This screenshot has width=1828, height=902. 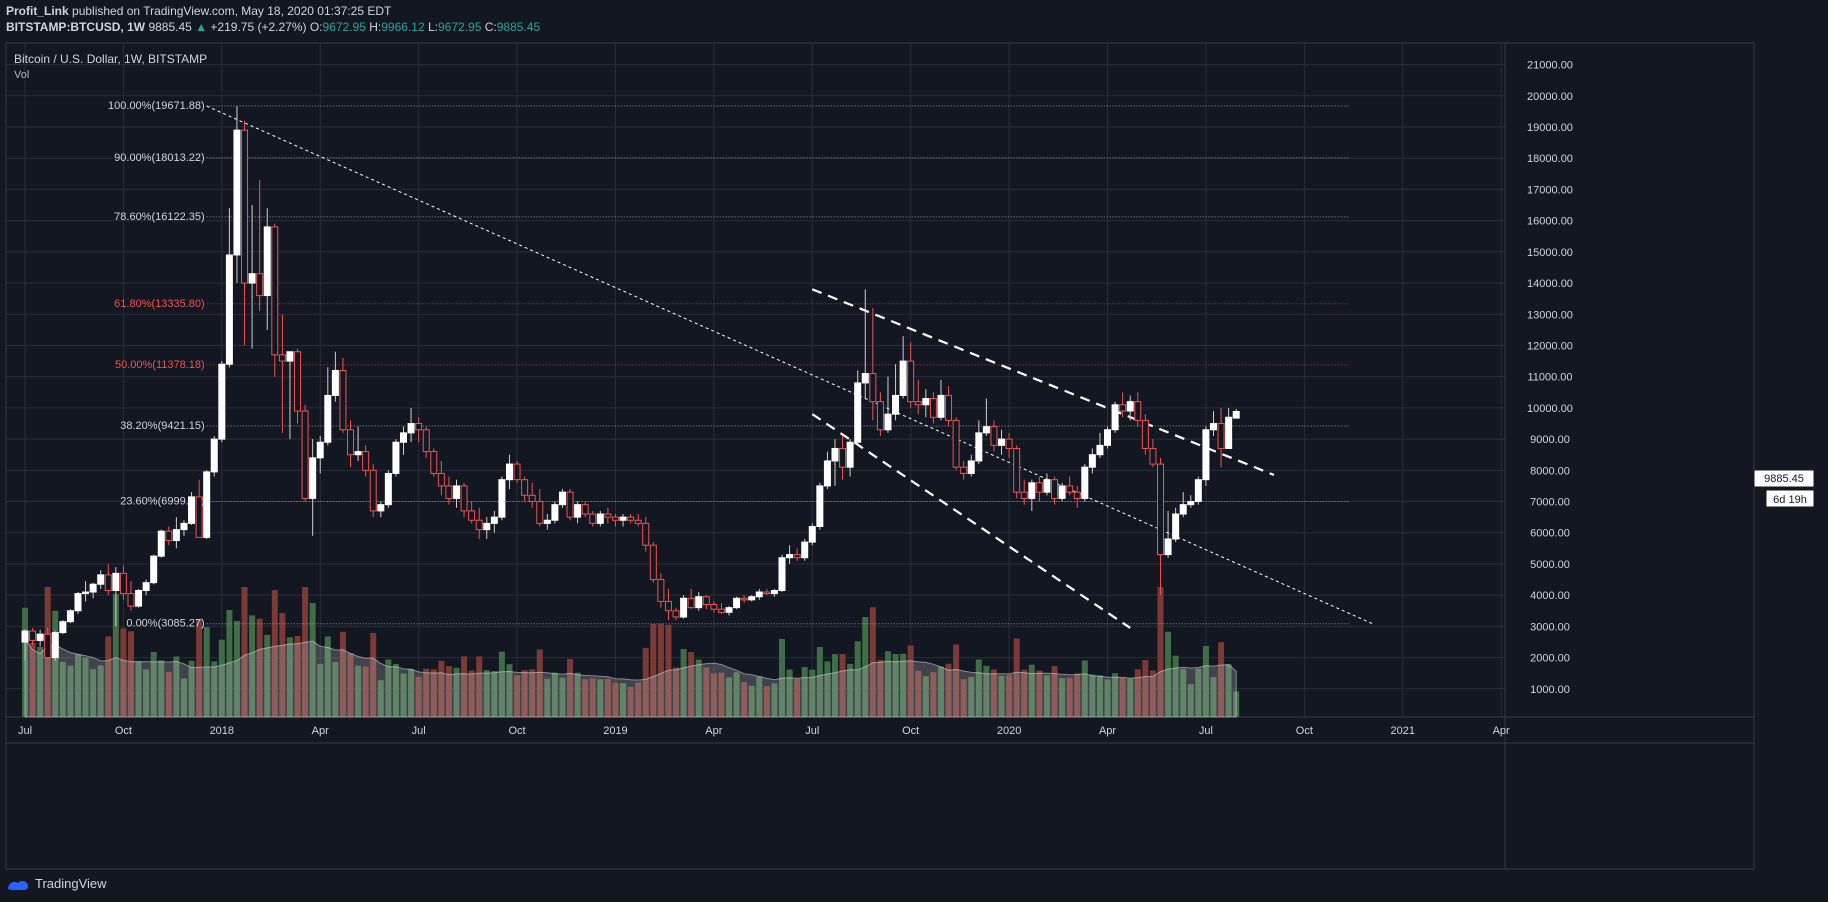 I want to click on chart-legend-title: Bitcoin / U.S. Dollar, 1W, BITSTAMP, so click(x=111, y=59).